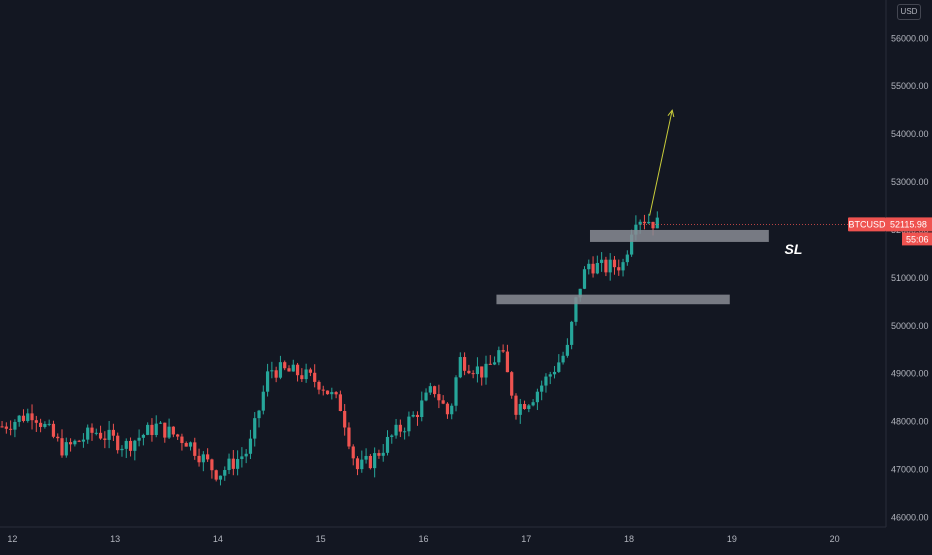  I want to click on time-axis-panel, so click(466, 538).